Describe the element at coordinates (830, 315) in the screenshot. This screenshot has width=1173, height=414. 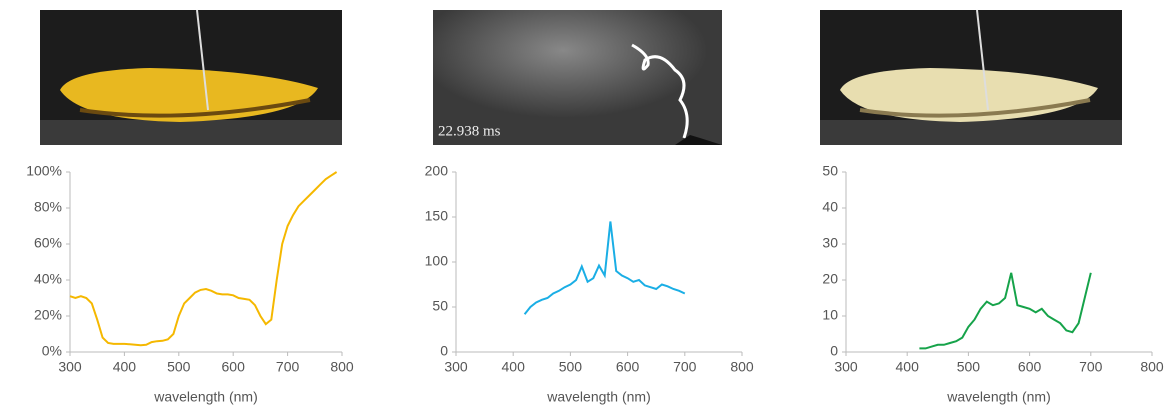
I see `y-tick-label: 10` at that location.